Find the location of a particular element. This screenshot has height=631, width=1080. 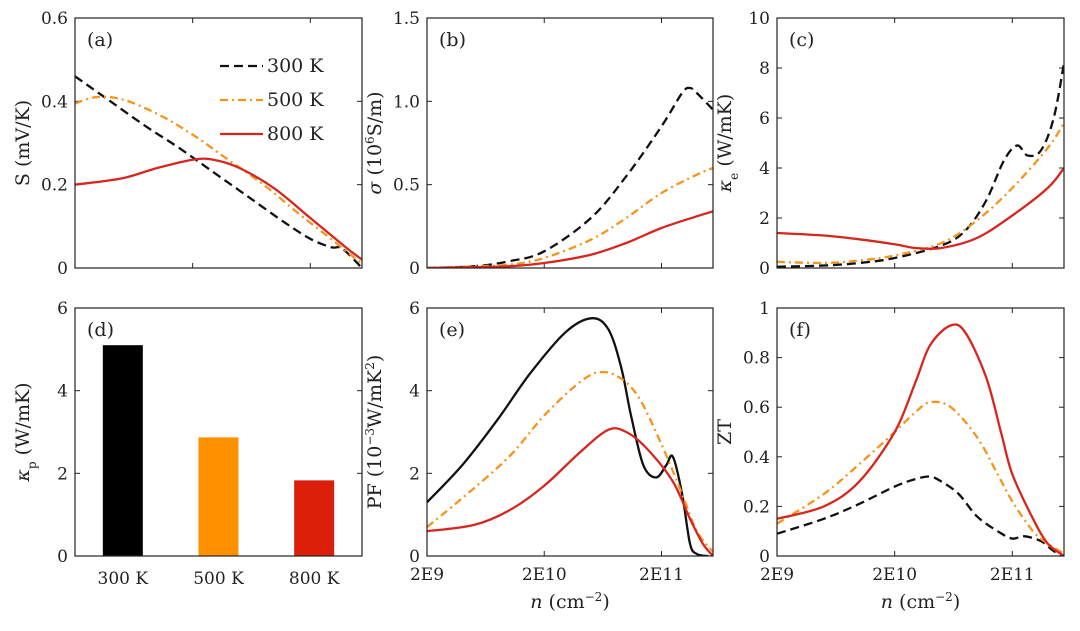

panel-a: 0 0.2 0.4 0.6 (a) S (mV/K) 300 K 500 K 800 K is located at coordinates (187, 144).